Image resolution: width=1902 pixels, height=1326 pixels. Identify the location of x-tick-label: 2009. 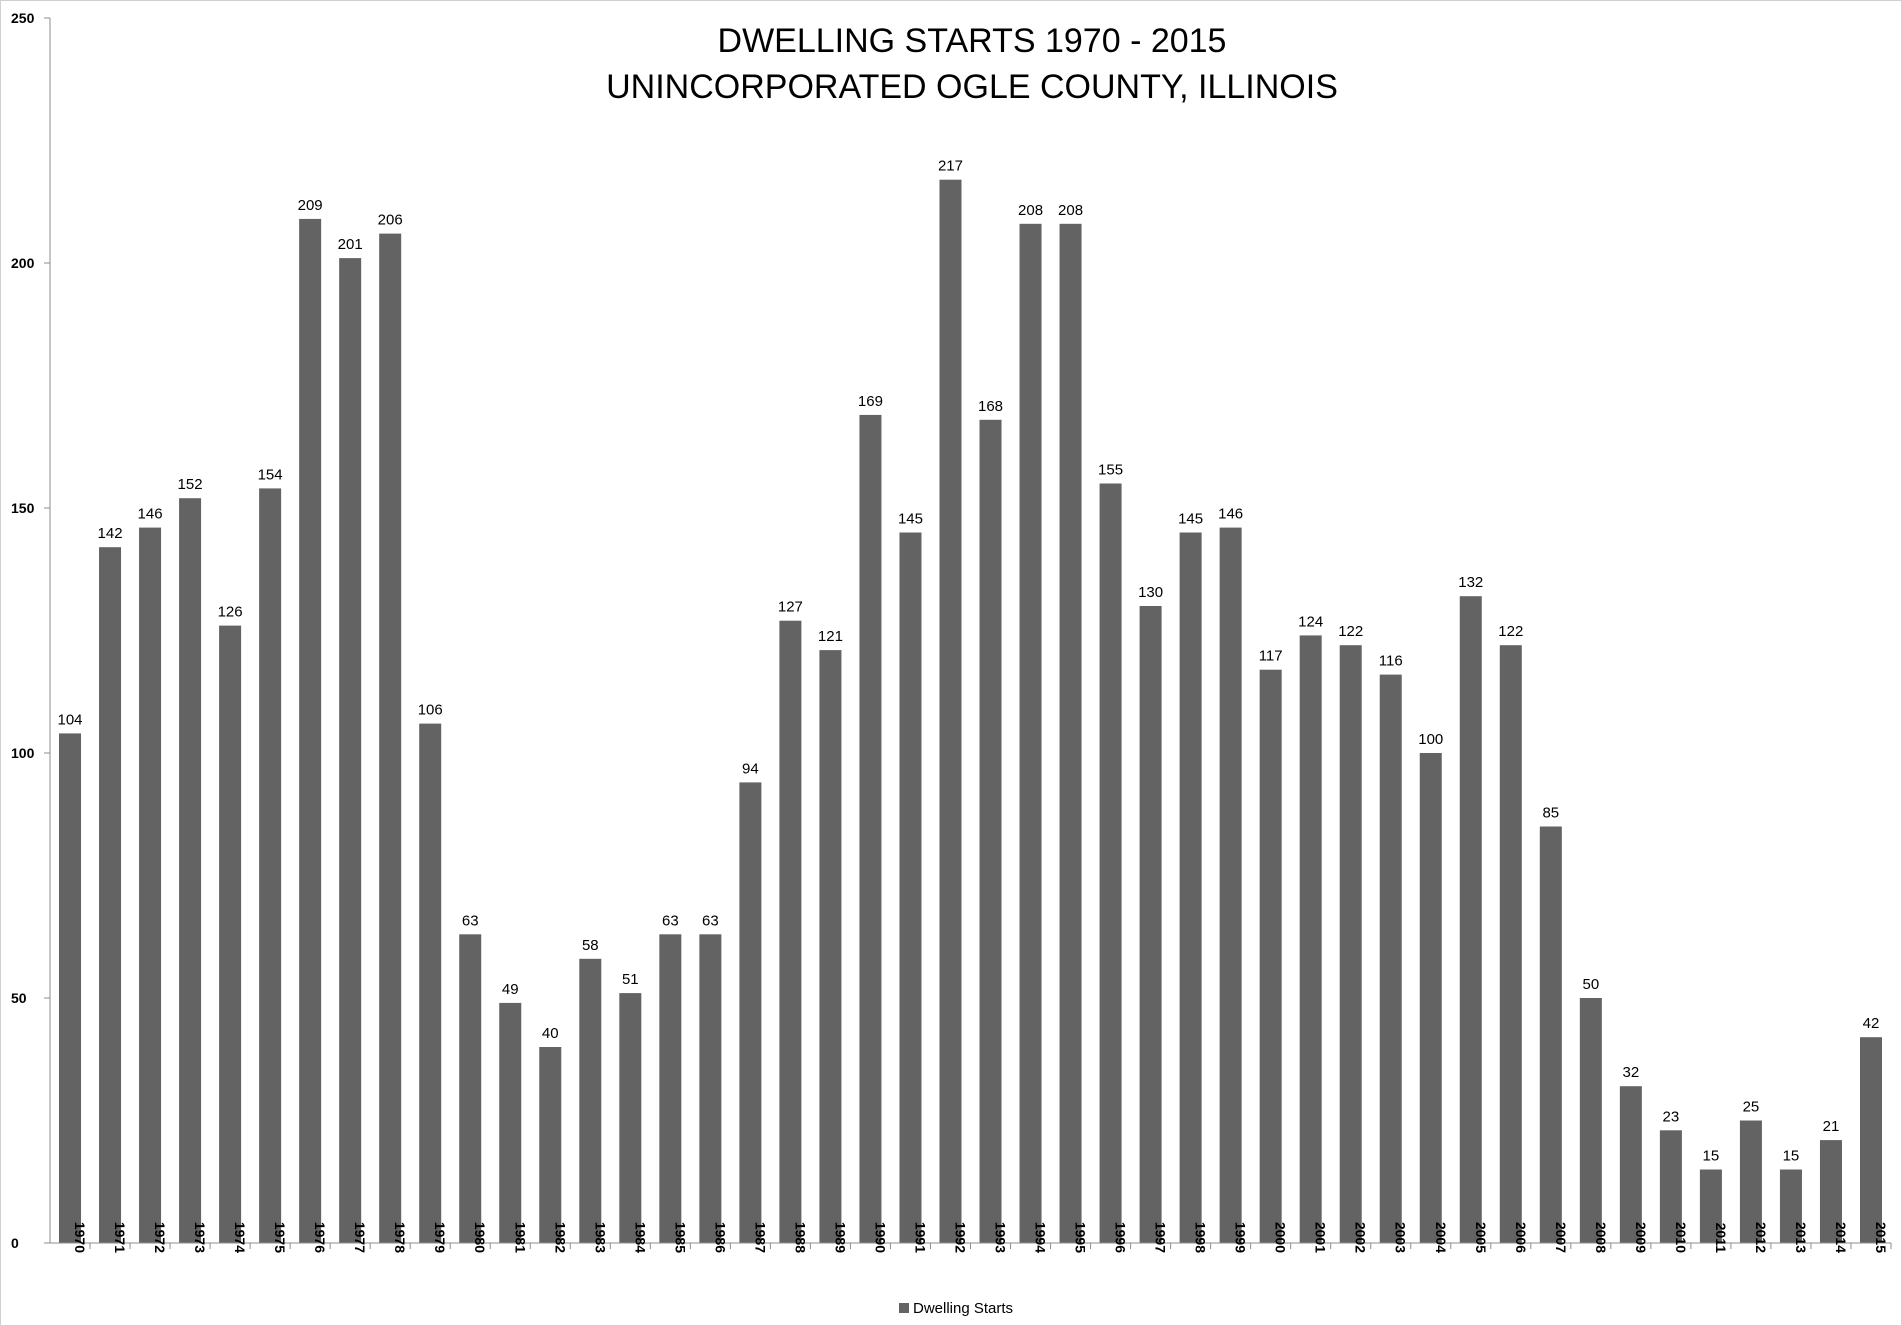
(1641, 1237).